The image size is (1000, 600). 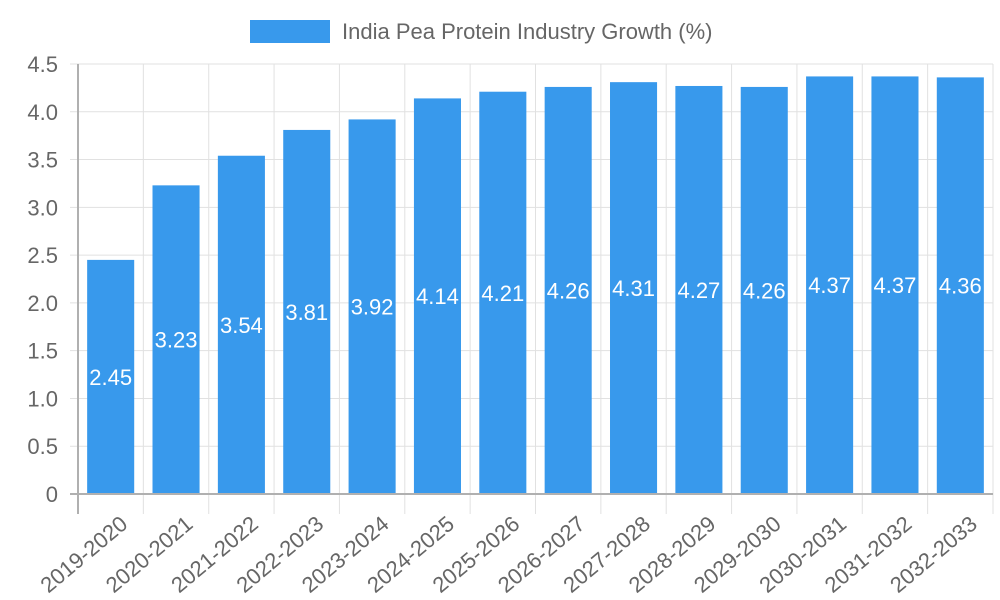 I want to click on data-label: 4.36, so click(x=960, y=286).